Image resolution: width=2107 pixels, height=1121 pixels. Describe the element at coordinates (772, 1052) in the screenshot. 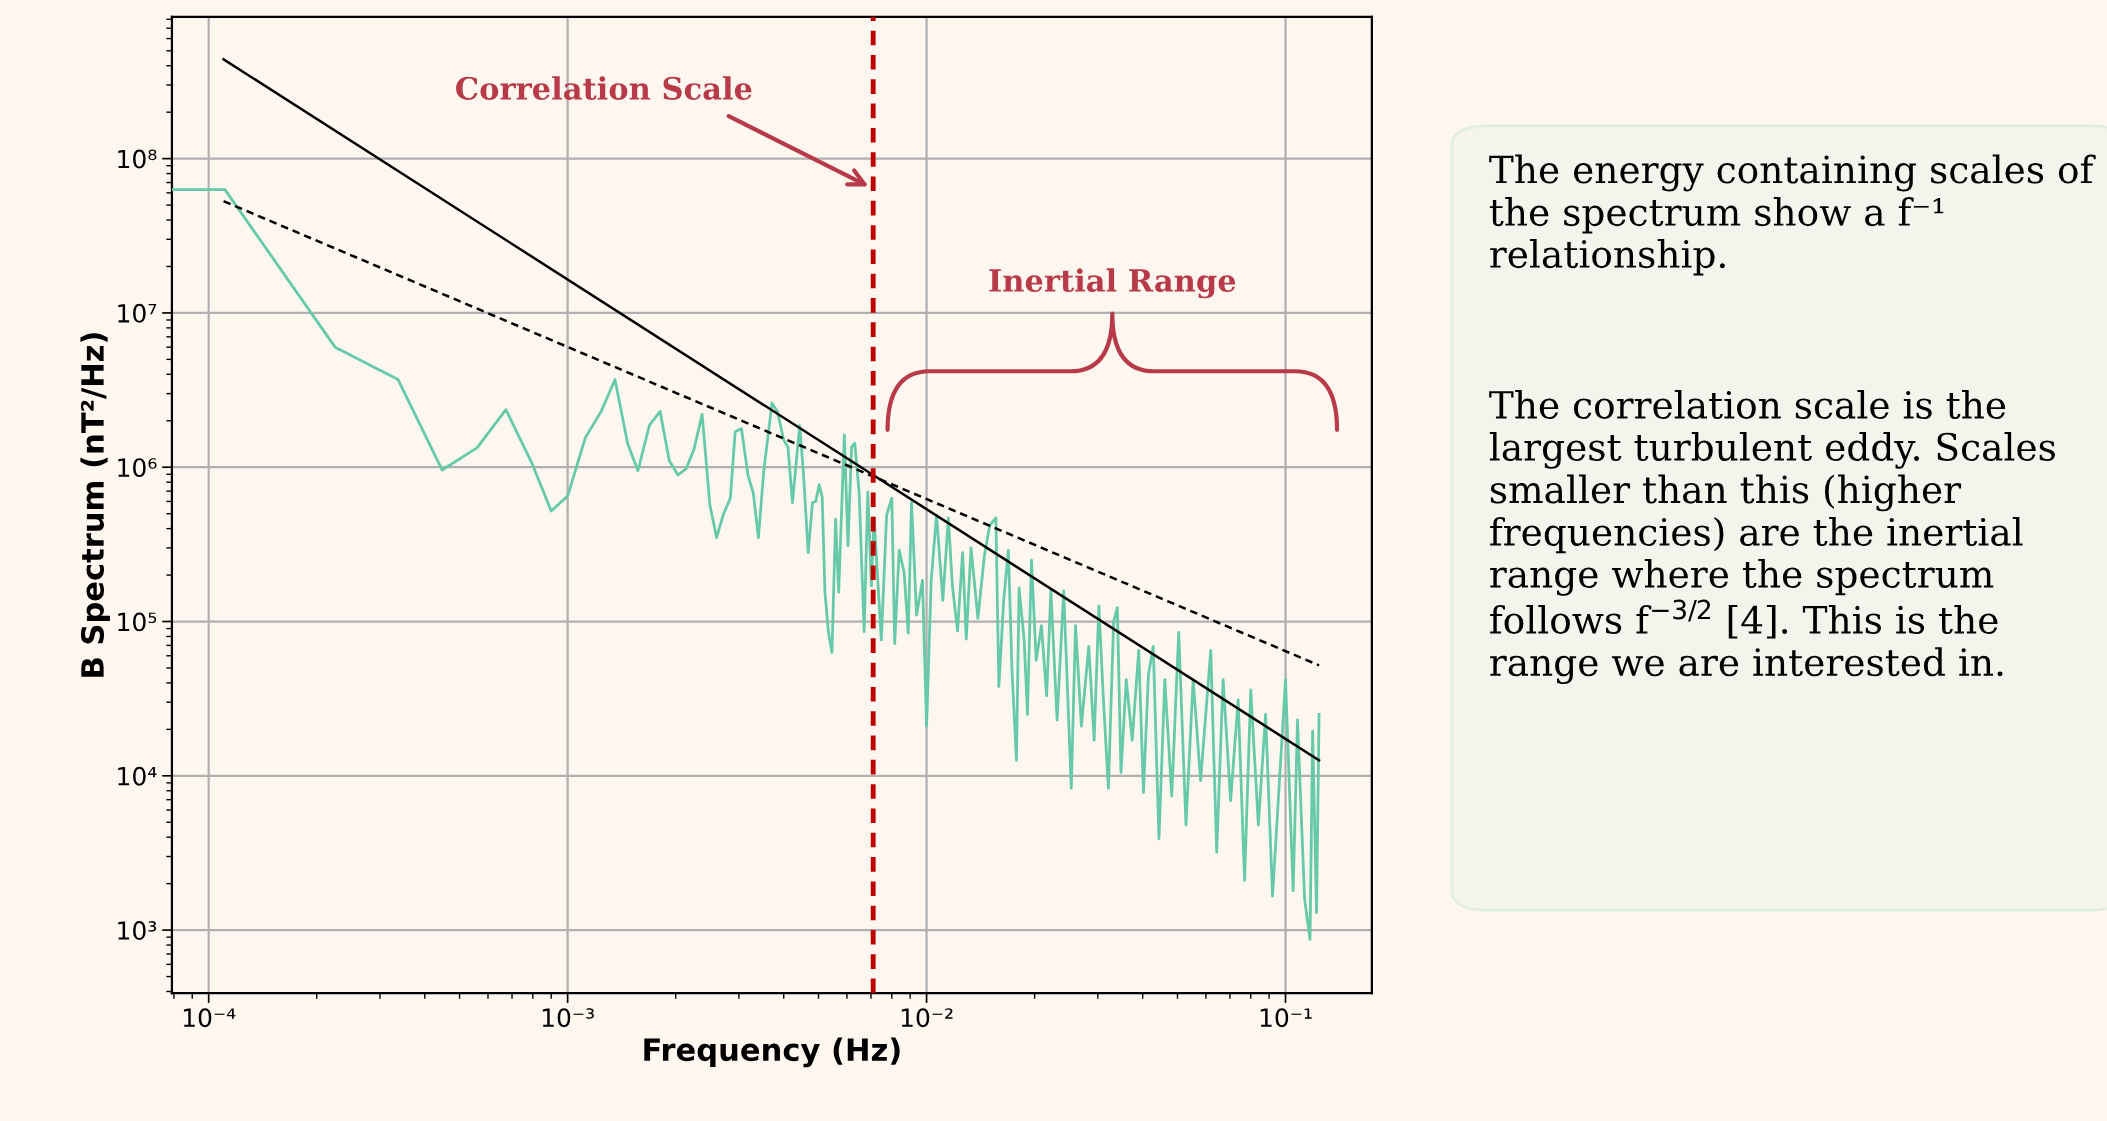

I see `x-axis-title: Frequency (Hz)` at that location.